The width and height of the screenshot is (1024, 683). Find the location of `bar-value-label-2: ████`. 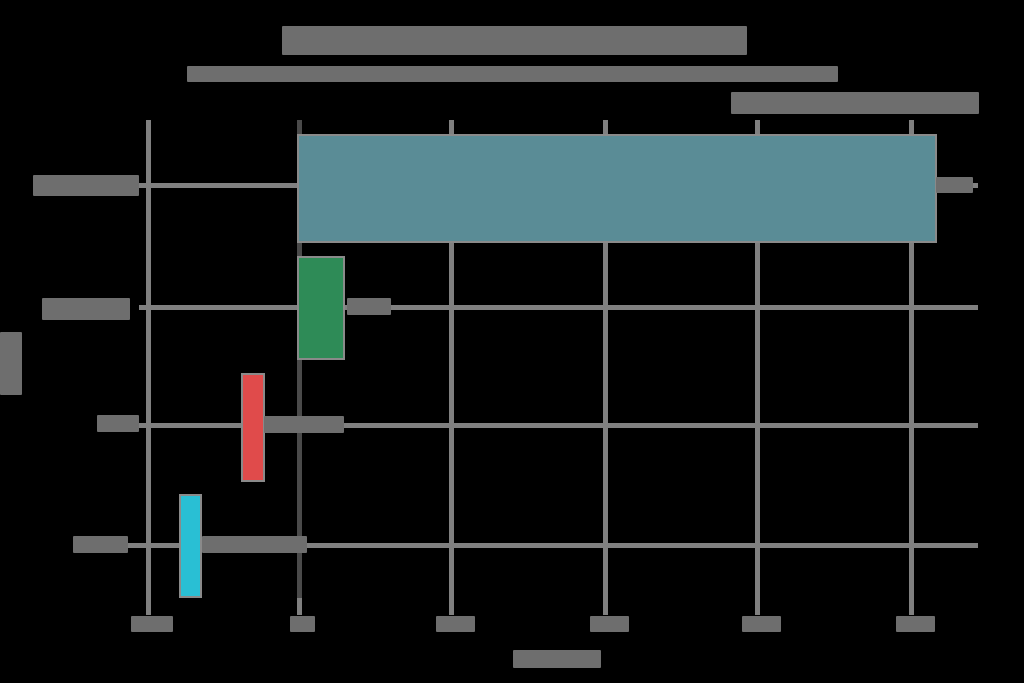

bar-value-label-2: ████ is located at coordinates (369, 306).